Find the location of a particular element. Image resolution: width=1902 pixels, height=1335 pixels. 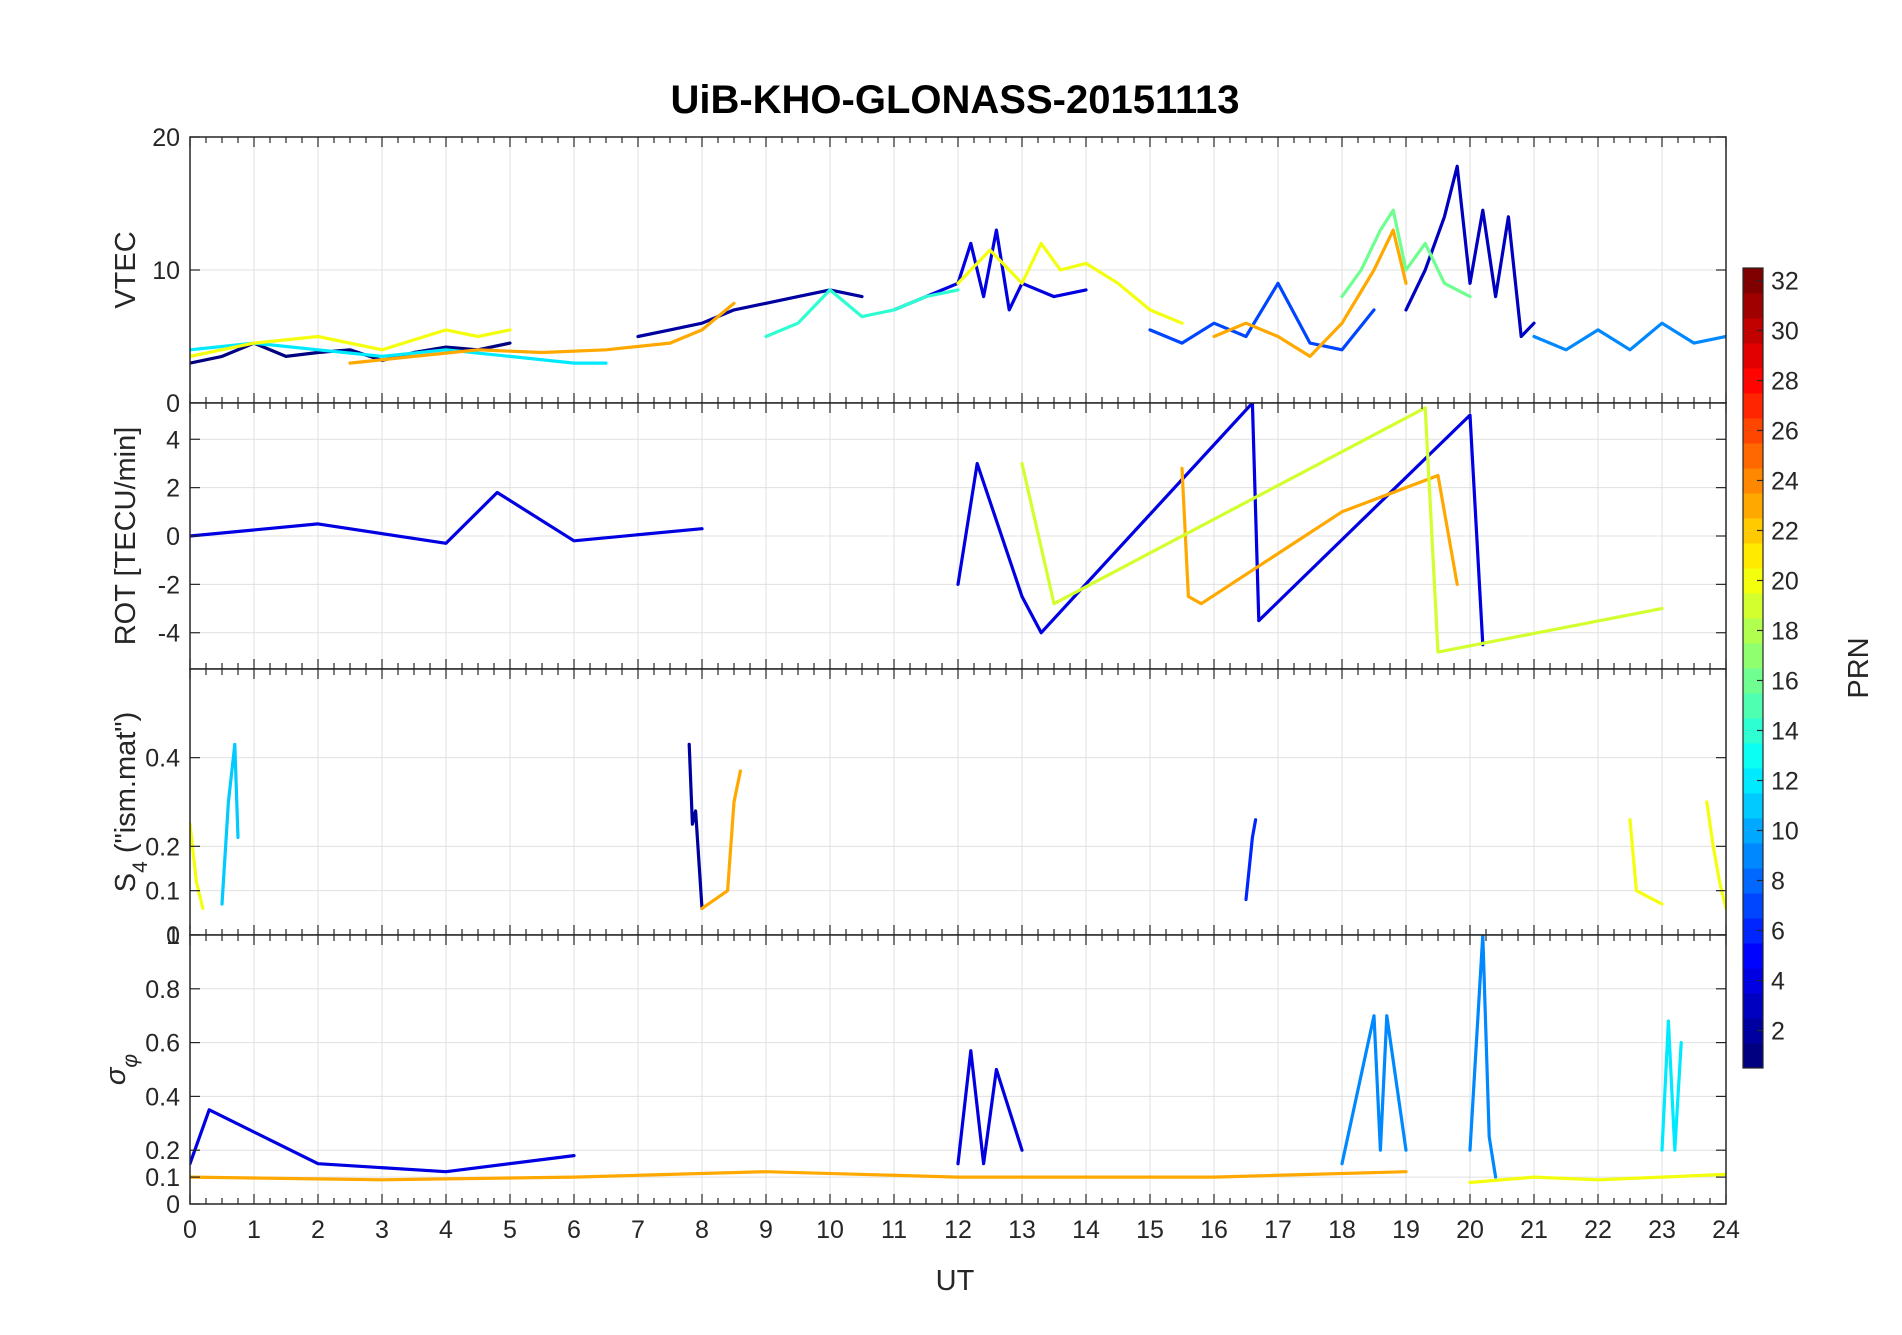

colorbar-segment-prn15 is located at coordinates (1753, 706).